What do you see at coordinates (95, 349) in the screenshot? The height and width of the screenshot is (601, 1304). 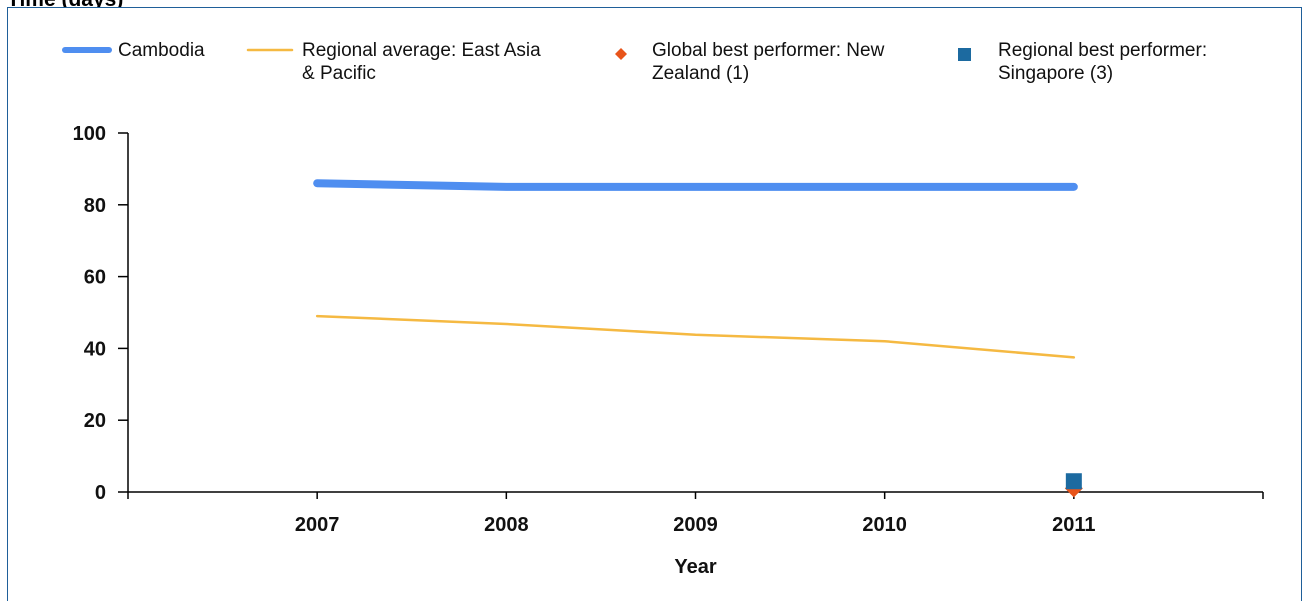 I see `y-tick-label-40: 40` at bounding box center [95, 349].